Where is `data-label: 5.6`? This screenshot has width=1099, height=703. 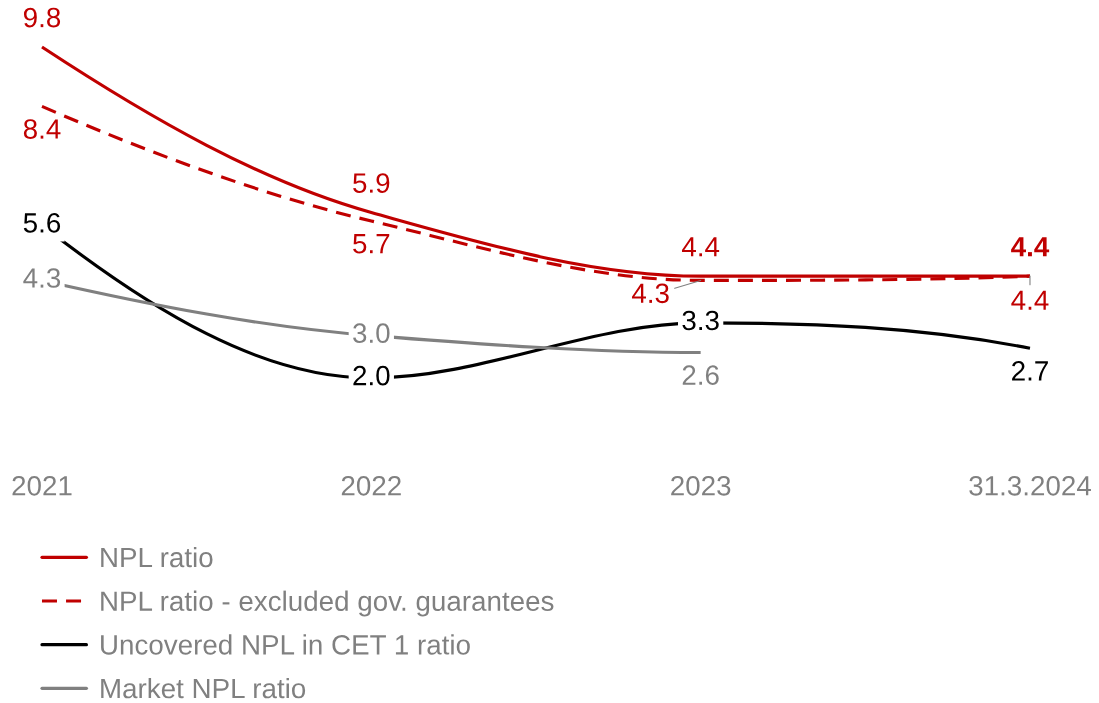 data-label: 5.6 is located at coordinates (42, 223).